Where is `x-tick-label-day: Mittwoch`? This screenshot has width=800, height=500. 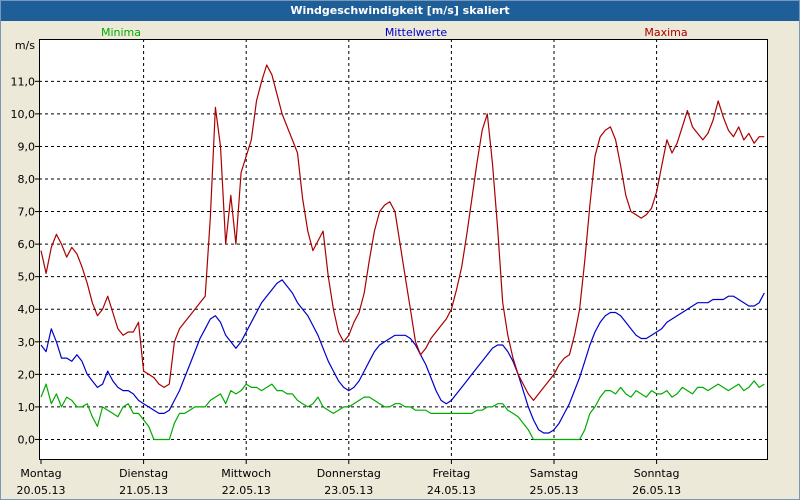 x-tick-label-day: Mittwoch is located at coordinates (246, 473).